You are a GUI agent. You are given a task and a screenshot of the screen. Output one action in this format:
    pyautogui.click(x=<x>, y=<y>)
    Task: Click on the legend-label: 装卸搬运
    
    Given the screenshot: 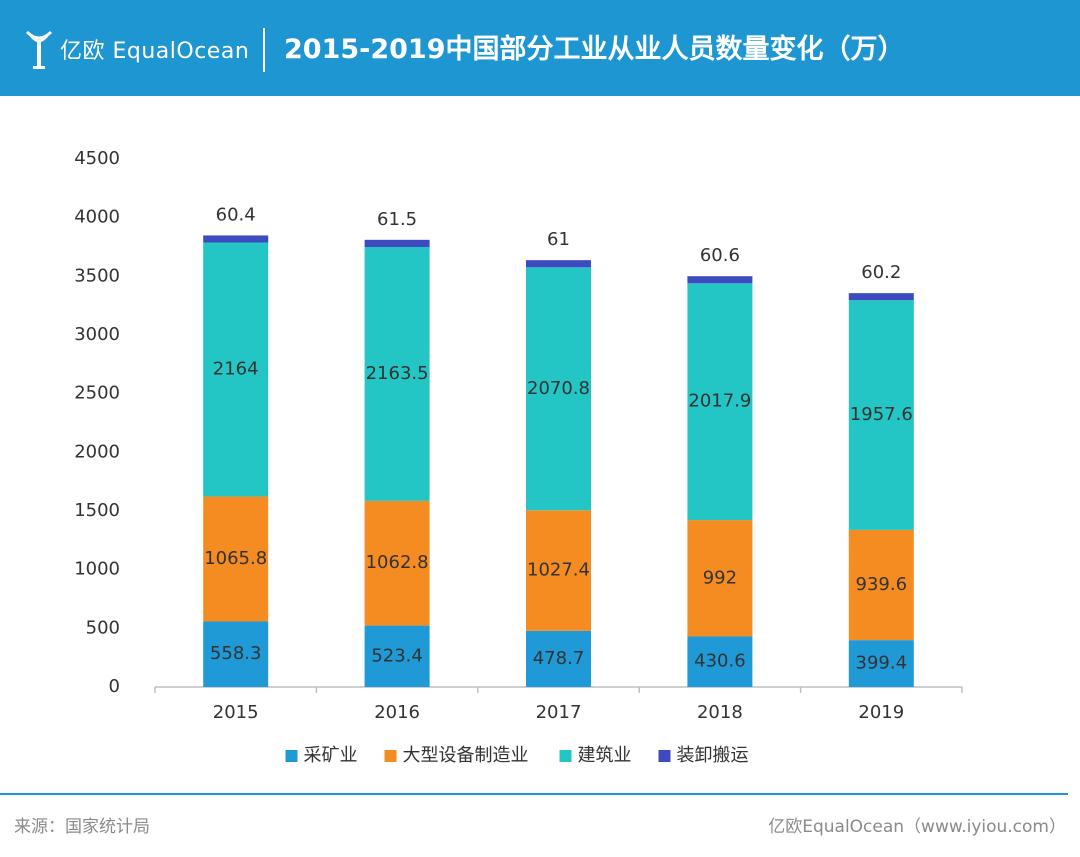 What is the action you would take?
    pyautogui.click(x=713, y=755)
    